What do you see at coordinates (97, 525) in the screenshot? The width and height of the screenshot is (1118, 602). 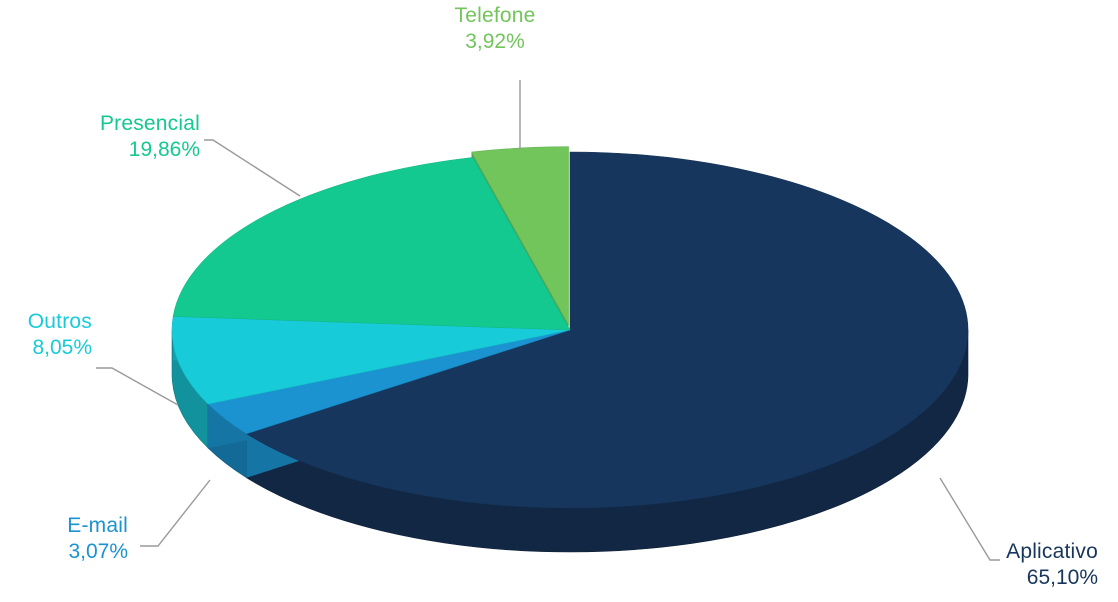 I see `slice-label-e-mail: E-mail` at bounding box center [97, 525].